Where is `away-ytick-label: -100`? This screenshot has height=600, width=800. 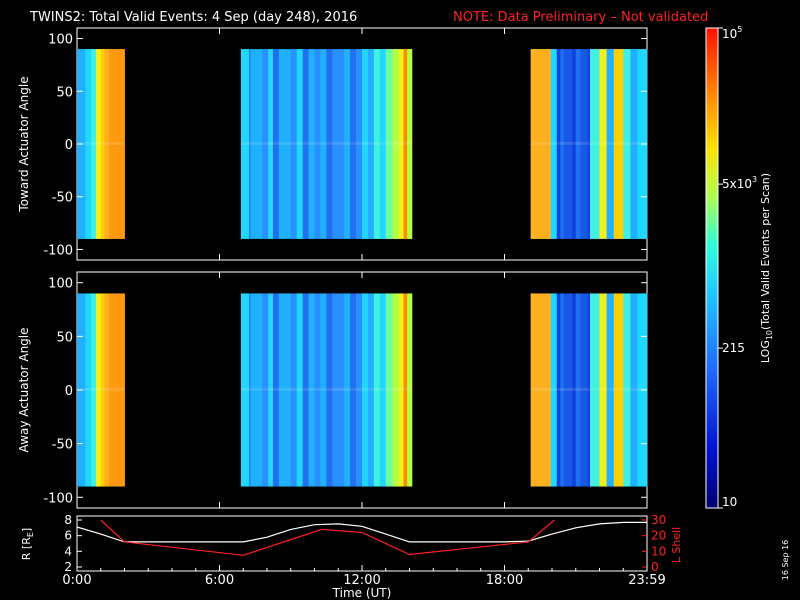
away-ytick-label: -100 is located at coordinates (58, 498).